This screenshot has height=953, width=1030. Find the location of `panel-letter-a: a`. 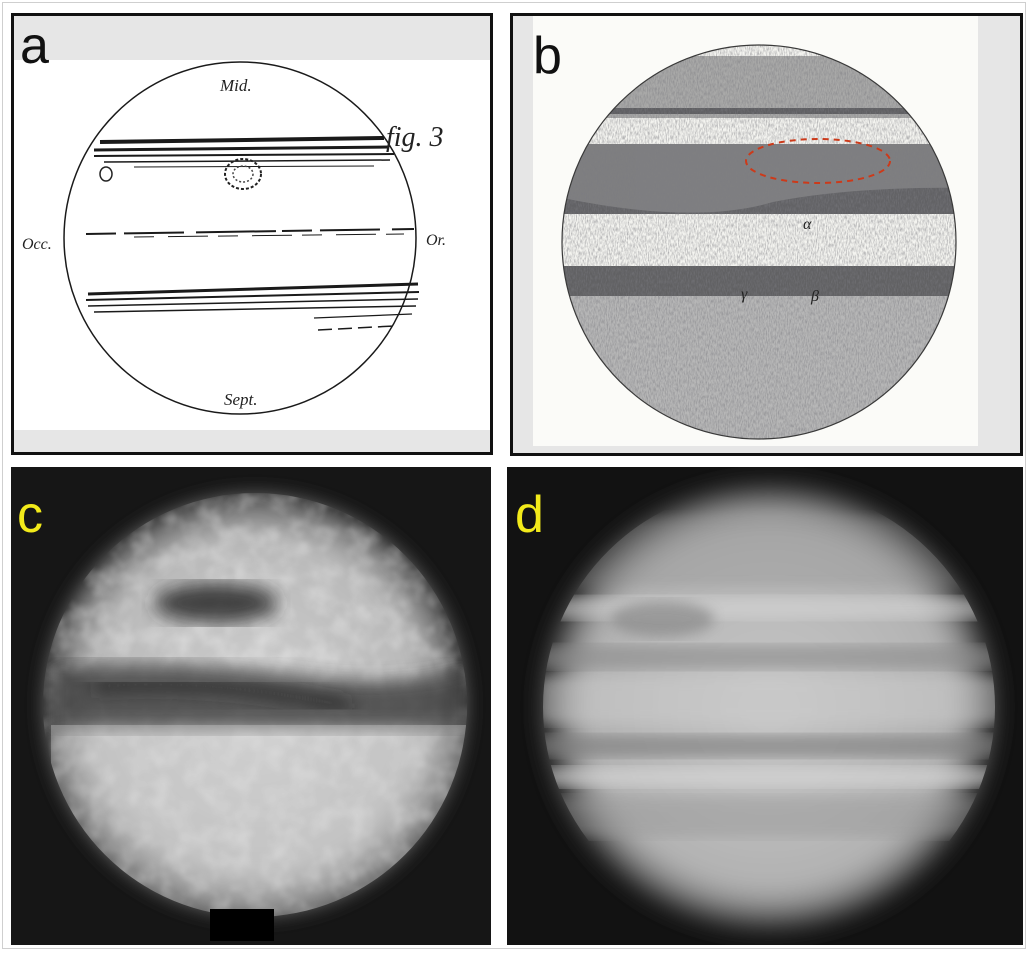

panel-letter-a: a is located at coordinates (34, 46).